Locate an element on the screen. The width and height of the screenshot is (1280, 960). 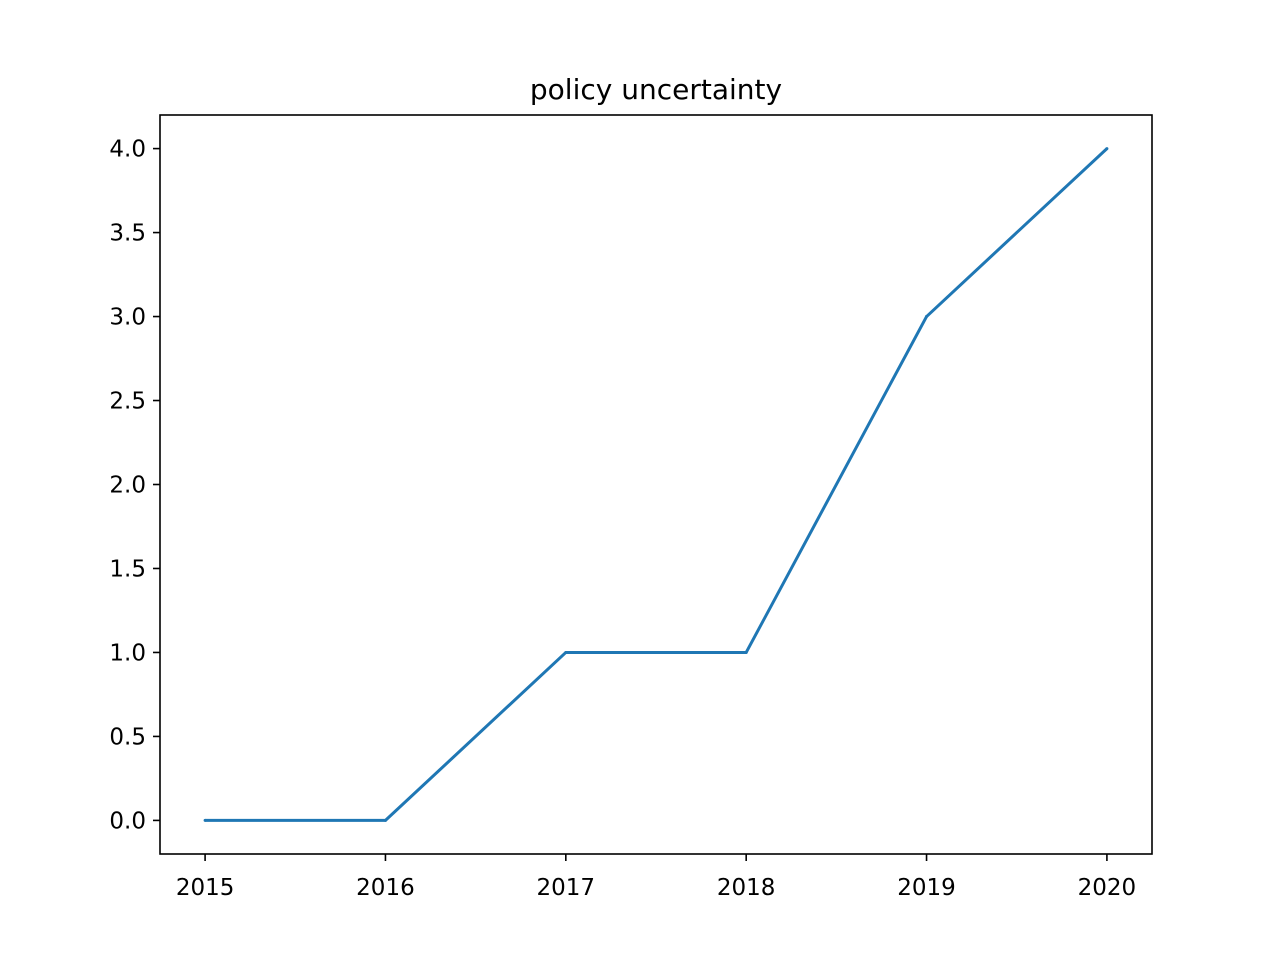
y-axis: 0.0 0.5 1.0 1.5 2.0 2.5 3.0 3.5 4.0 is located at coordinates (134, 485).